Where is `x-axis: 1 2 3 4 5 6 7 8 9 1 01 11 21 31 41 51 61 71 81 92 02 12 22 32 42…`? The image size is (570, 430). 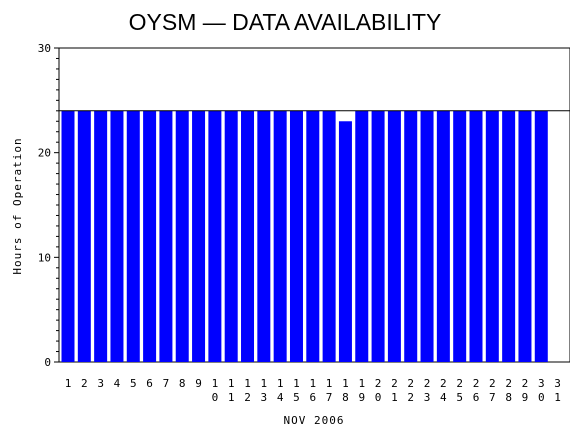
x-axis: 1 2 3 4 5 6 7 8 9 1 01 11 21 31 41 51 61 71 81 92 02 12 22 32 42… is located at coordinates (313, 390).